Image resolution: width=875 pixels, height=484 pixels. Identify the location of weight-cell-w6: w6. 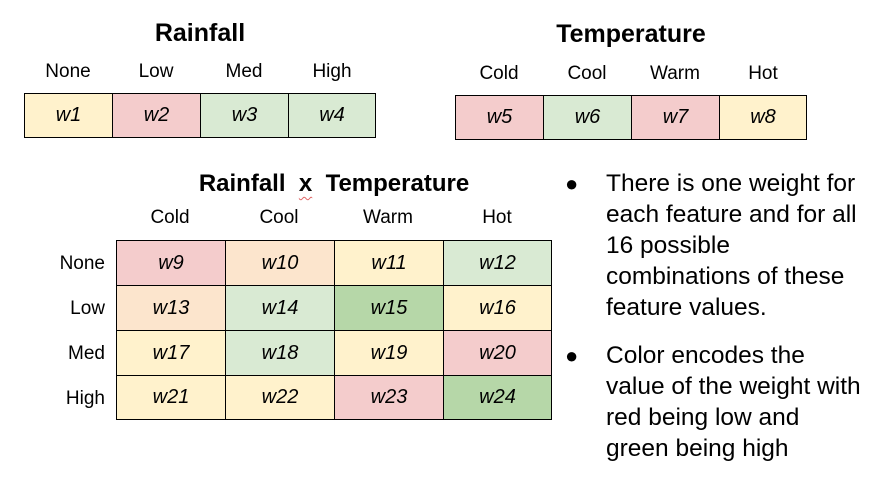
(587, 117).